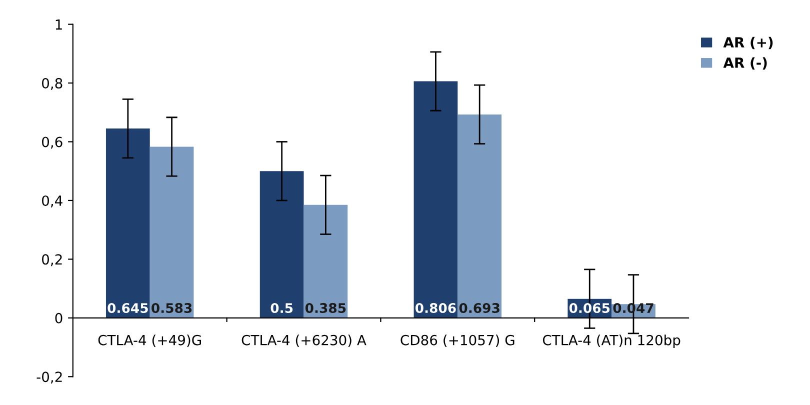 The width and height of the screenshot is (810, 405). I want to click on data-label: 0.645, so click(128, 308).